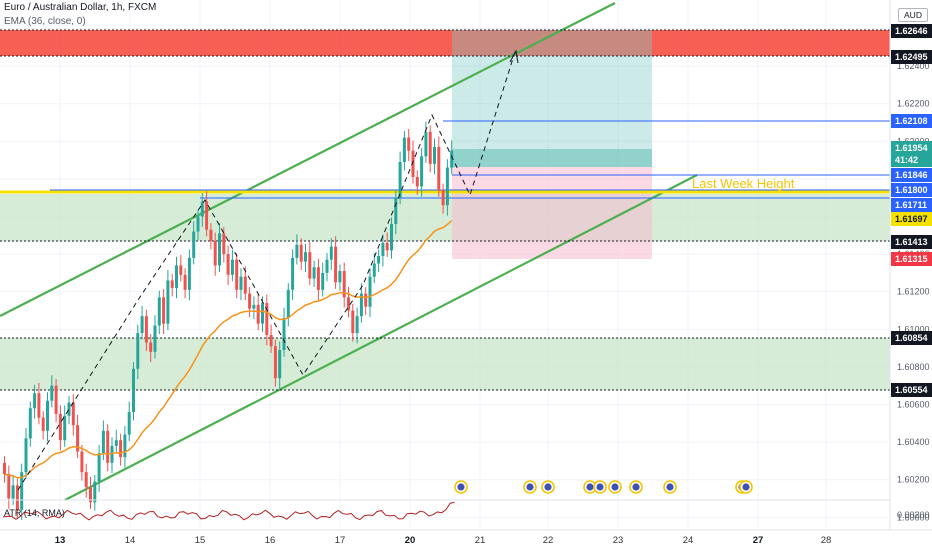 The width and height of the screenshot is (932, 555). I want to click on resistance-zone, so click(445, 43).